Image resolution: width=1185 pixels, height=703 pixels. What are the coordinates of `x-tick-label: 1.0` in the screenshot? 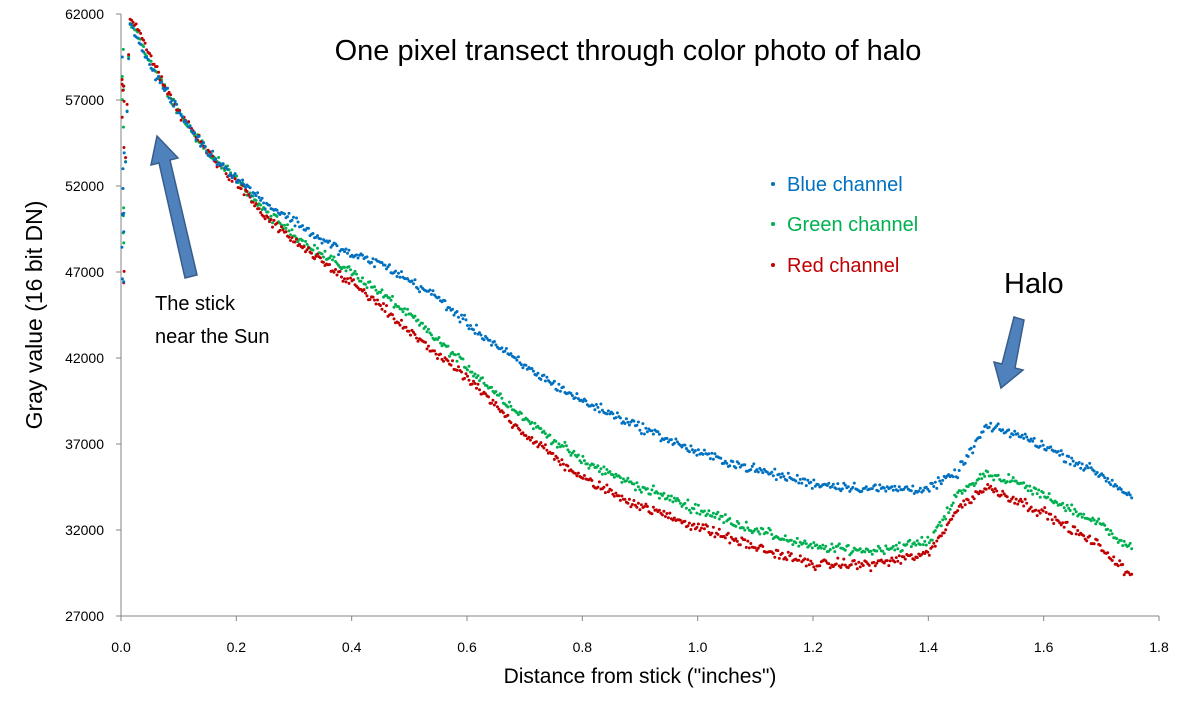 It's located at (698, 647).